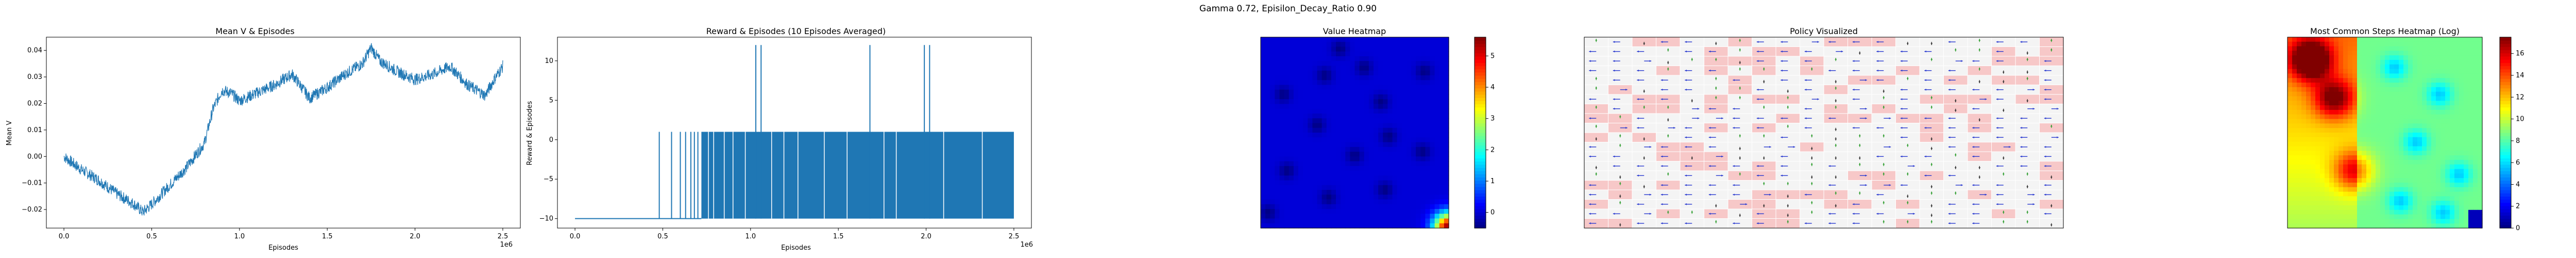 The height and width of the screenshot is (258, 2576). What do you see at coordinates (506, 245) in the screenshot?
I see `mean-v-x-multiplier: 1e6` at bounding box center [506, 245].